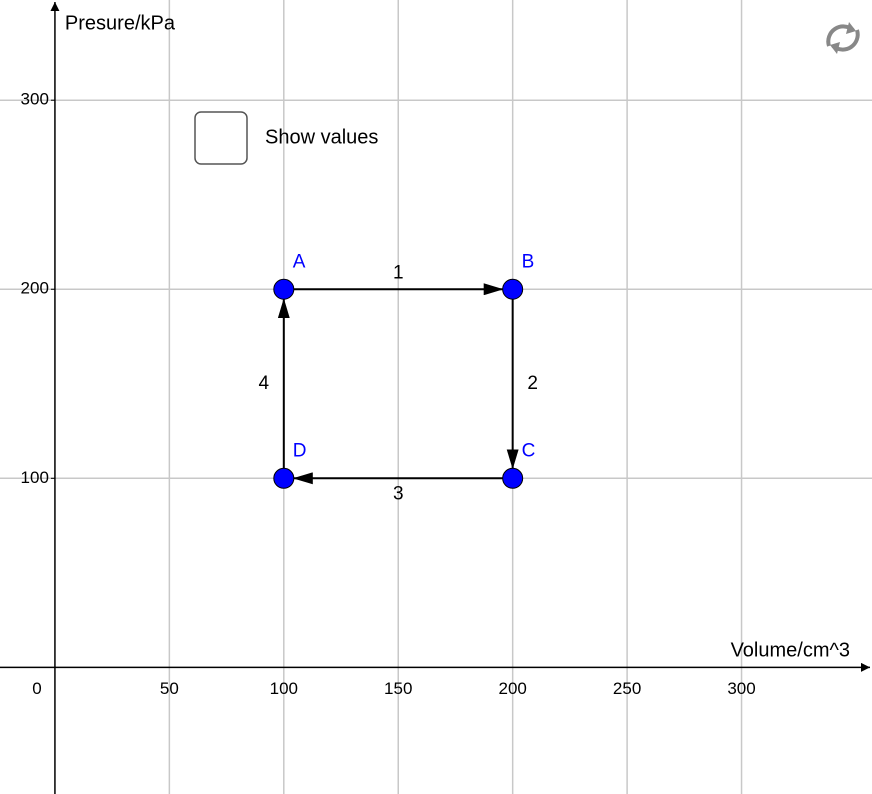 This screenshot has height=794, width=872. Describe the element at coordinates (321, 137) in the screenshot. I see `checkbox-label: Show values` at that location.